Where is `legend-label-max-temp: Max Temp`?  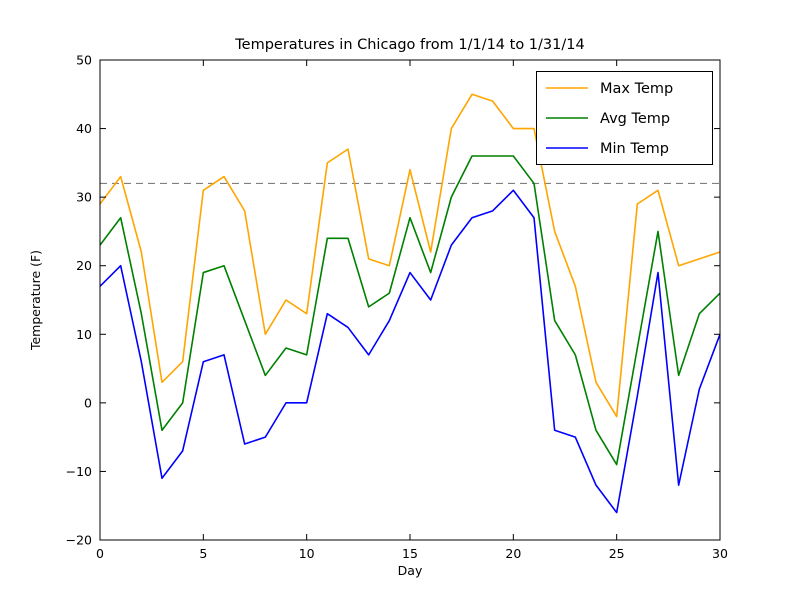
legend-label-max-temp: Max Temp is located at coordinates (636, 89).